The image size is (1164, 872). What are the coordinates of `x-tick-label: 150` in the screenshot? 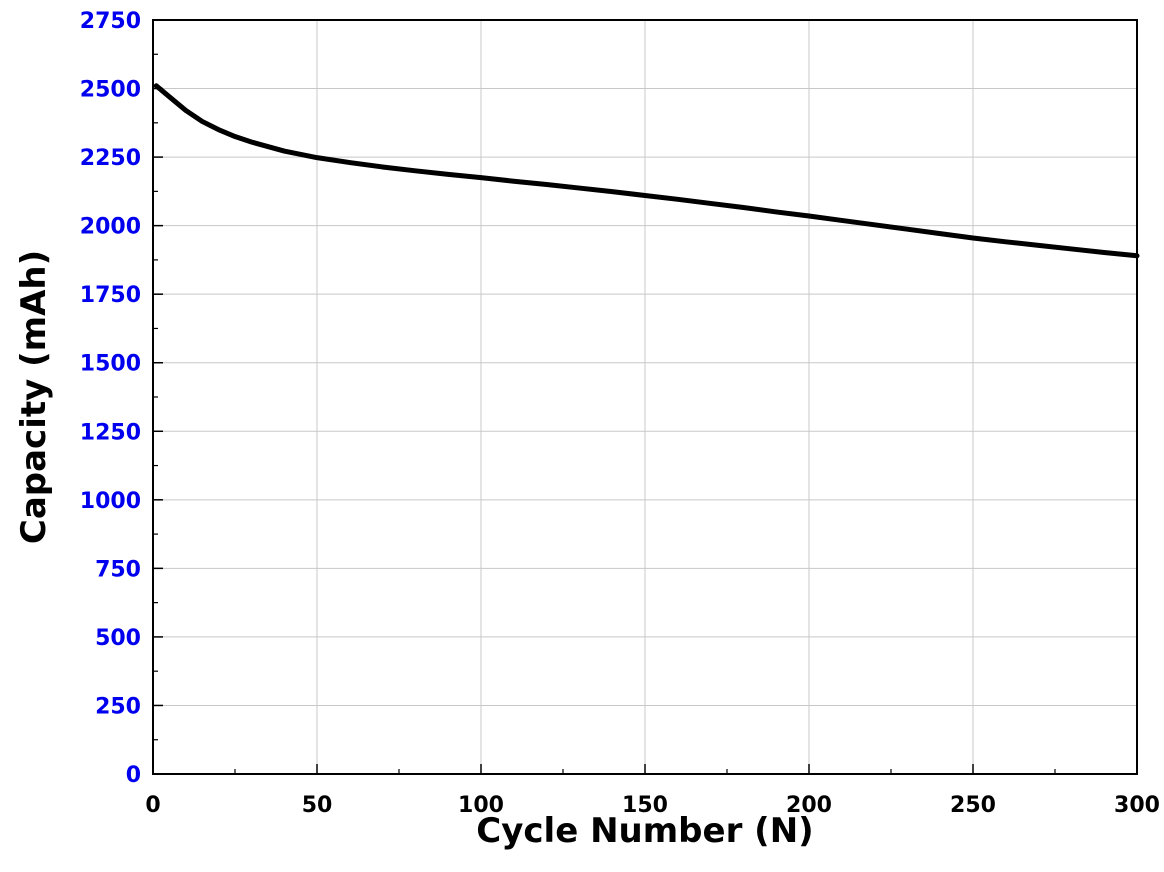 It's located at (645, 805).